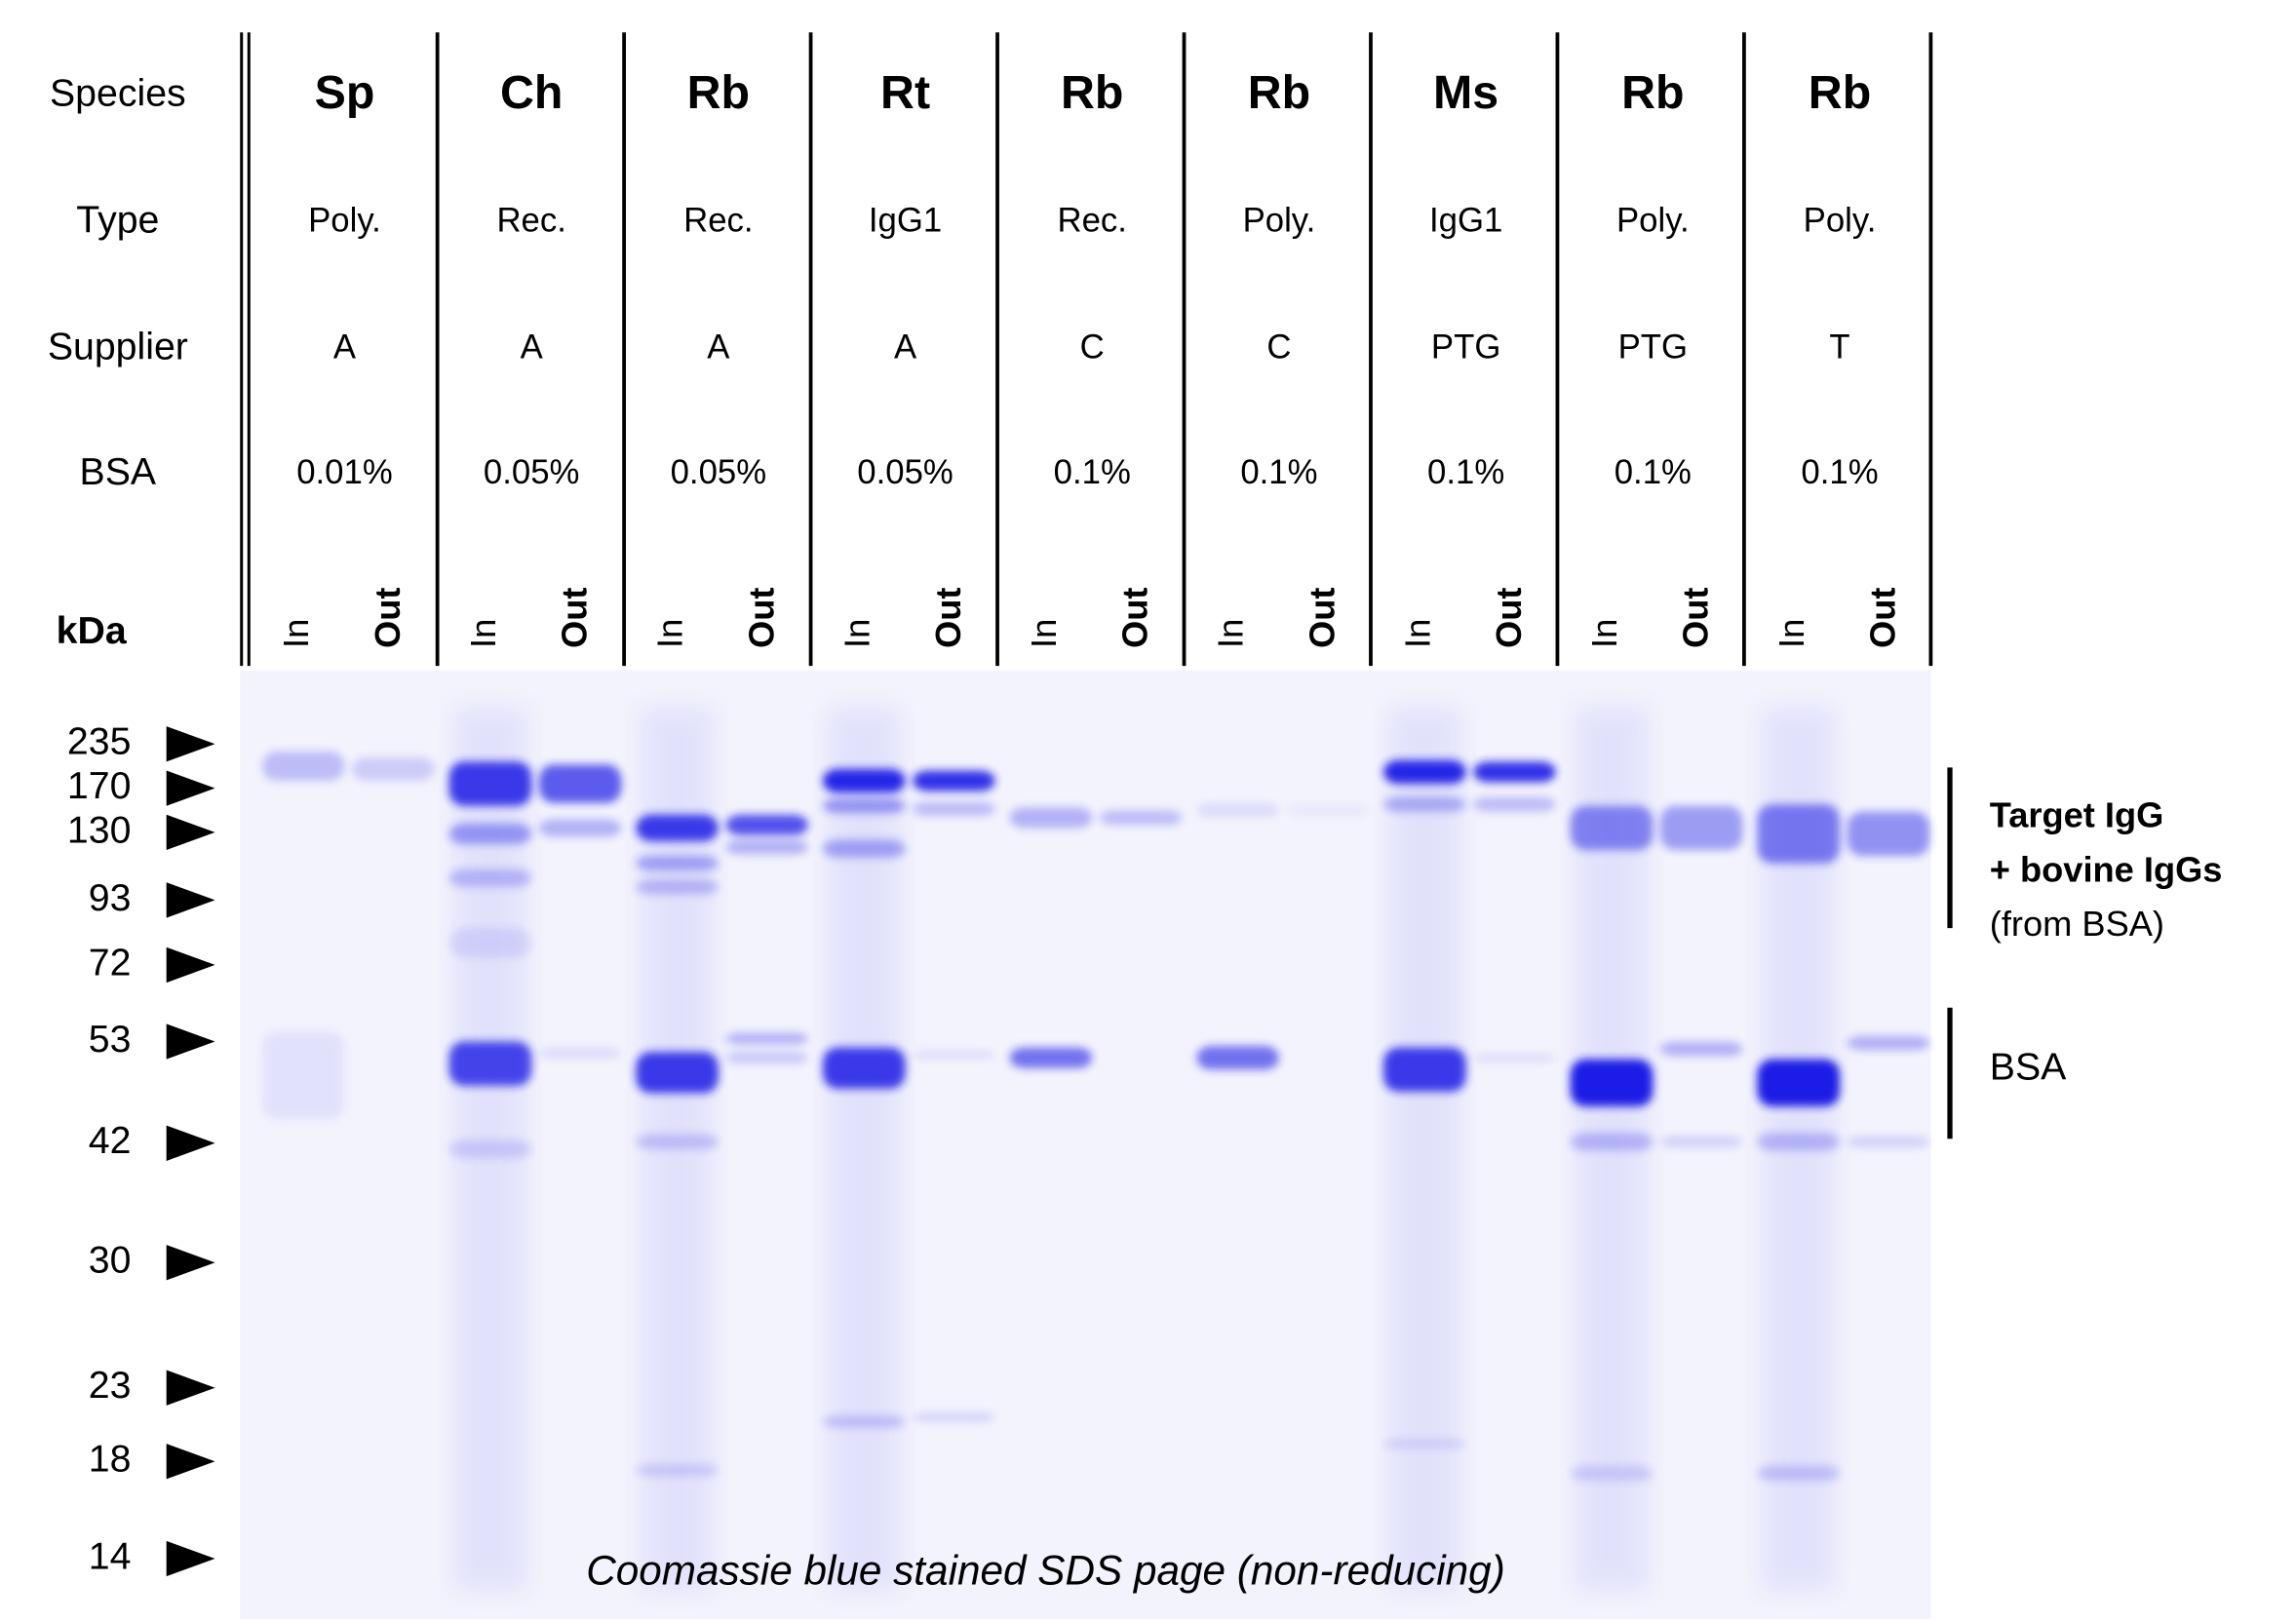 This screenshot has height=1622, width=2296. I want to click on marker-label: 42, so click(110, 1140).